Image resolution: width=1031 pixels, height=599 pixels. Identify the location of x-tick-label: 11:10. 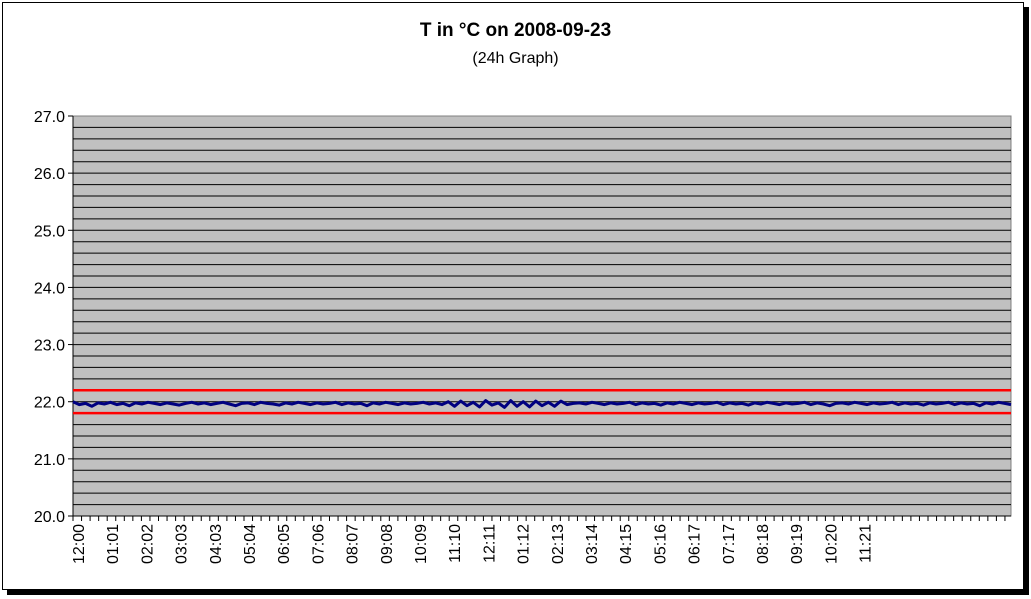
(455, 543).